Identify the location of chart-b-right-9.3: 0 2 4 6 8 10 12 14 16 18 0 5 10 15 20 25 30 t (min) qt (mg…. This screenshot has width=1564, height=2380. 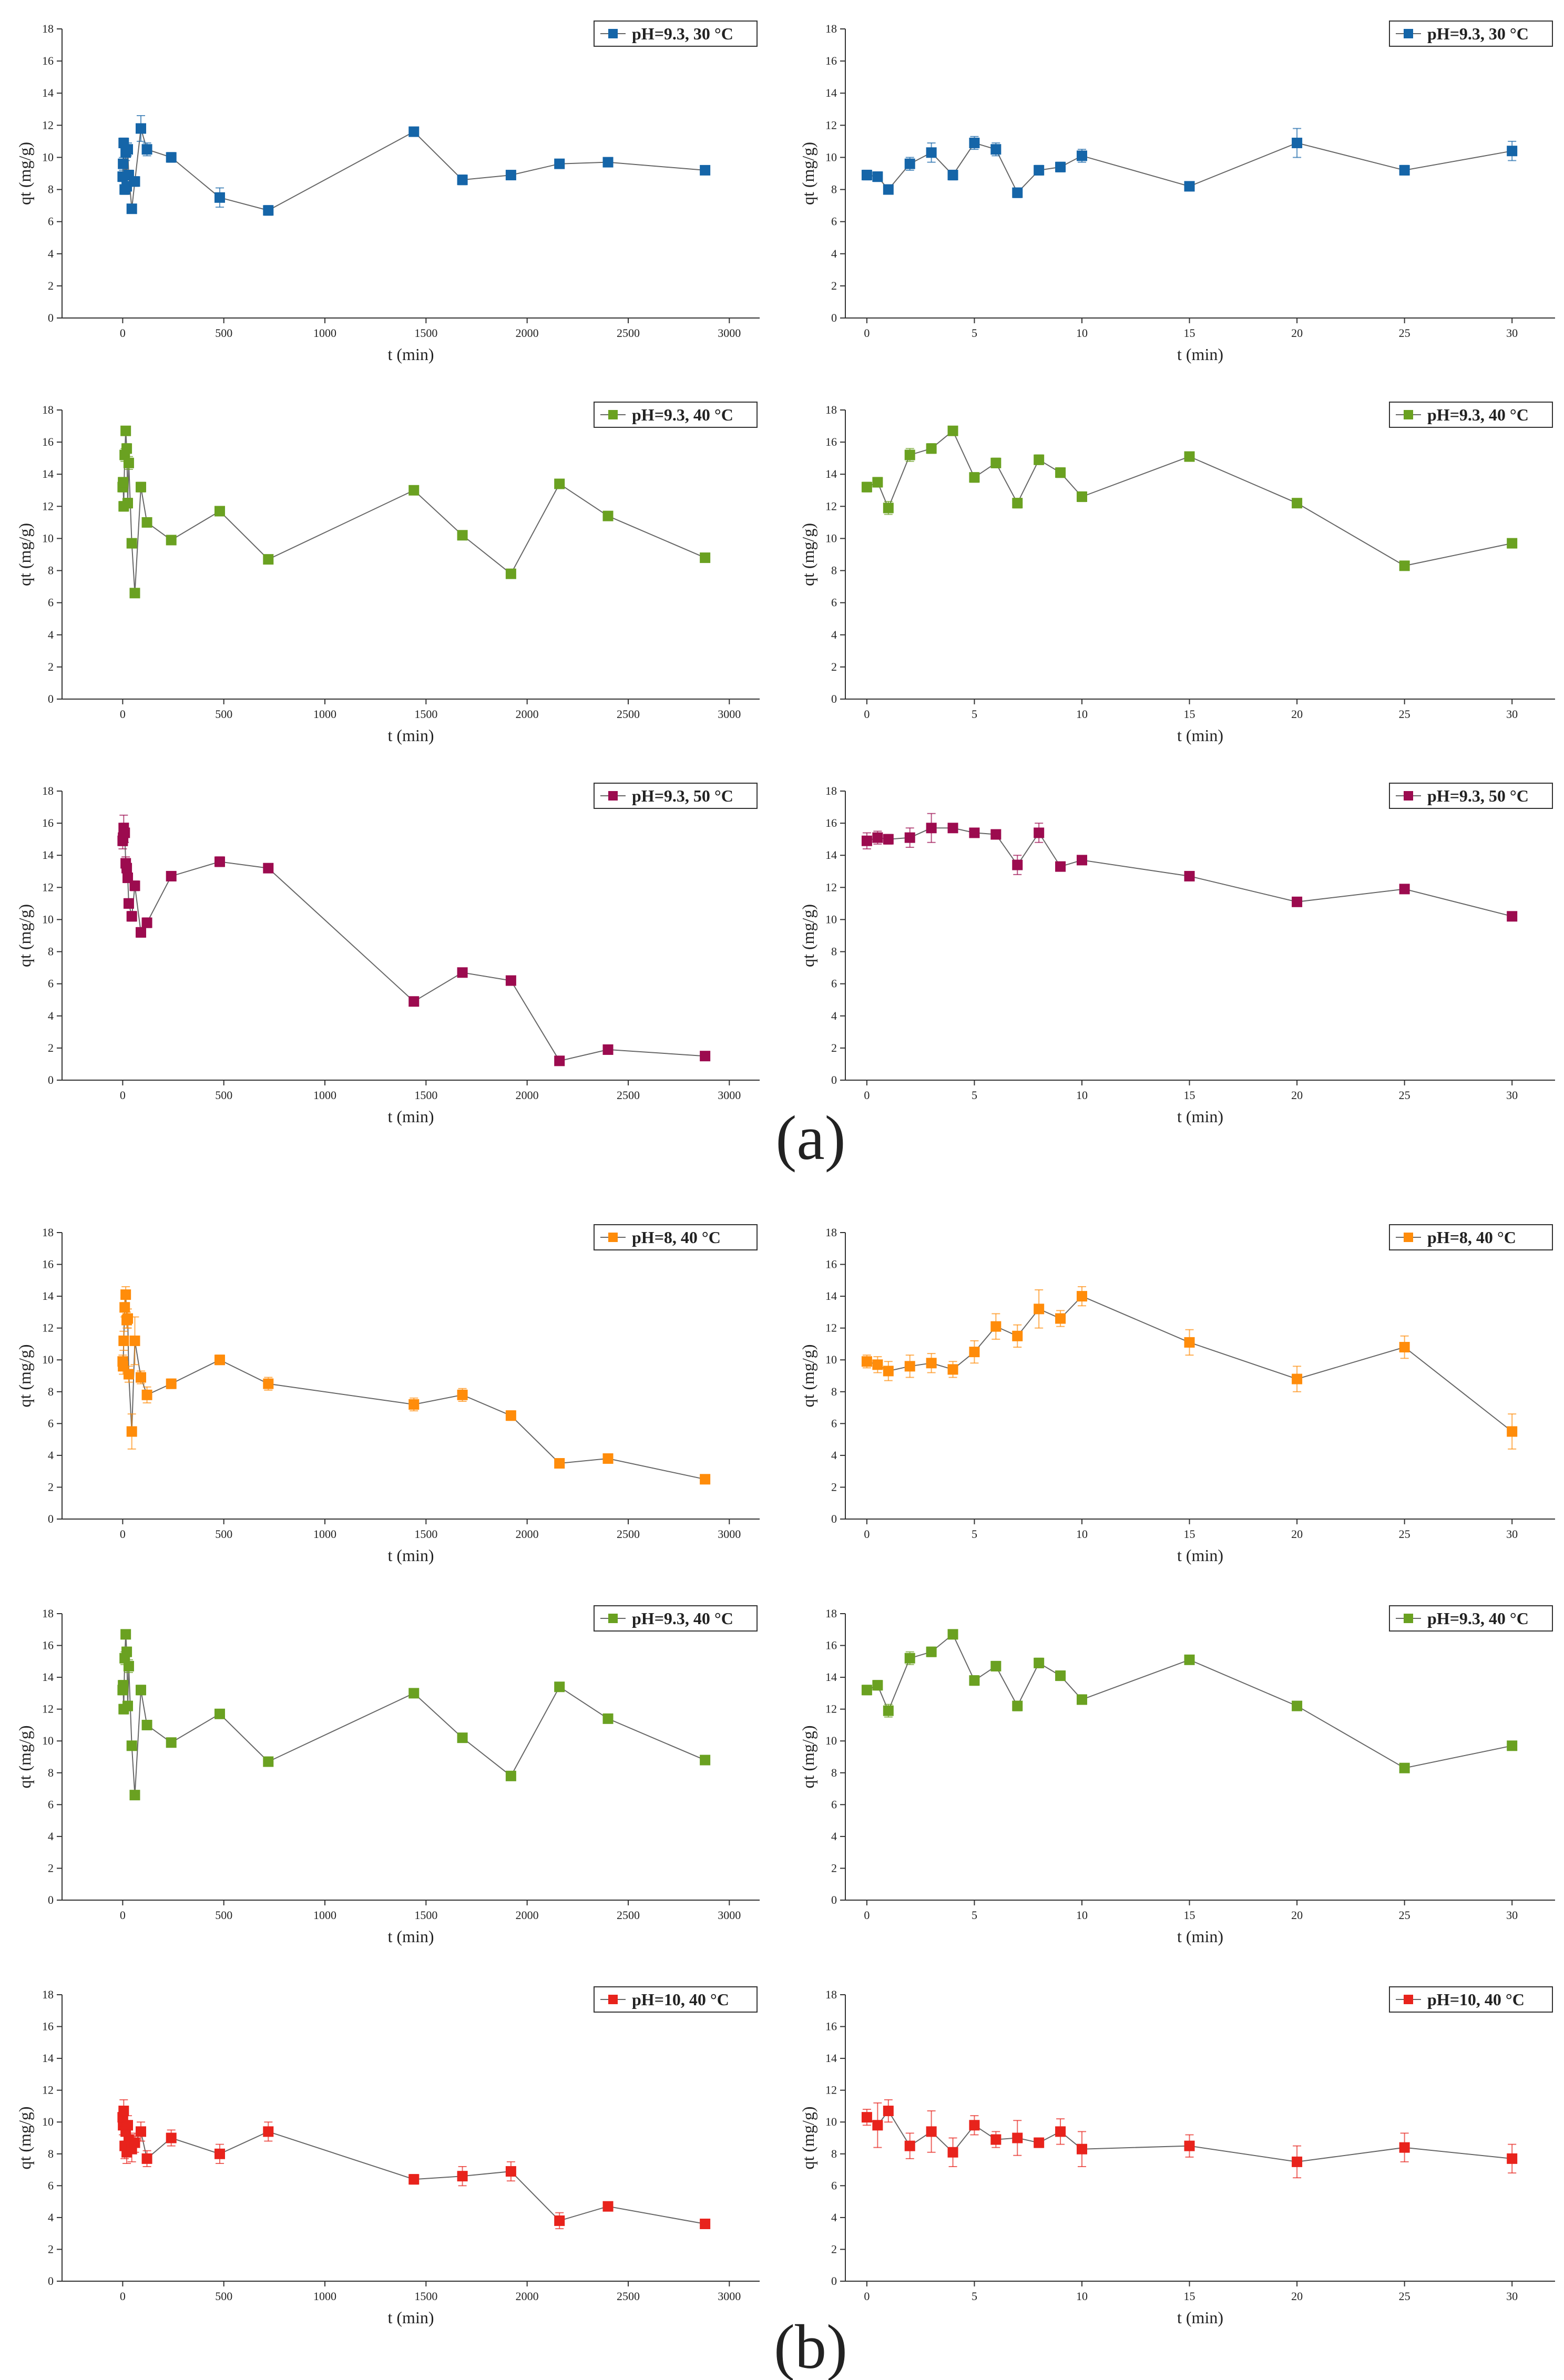
(1177, 1775).